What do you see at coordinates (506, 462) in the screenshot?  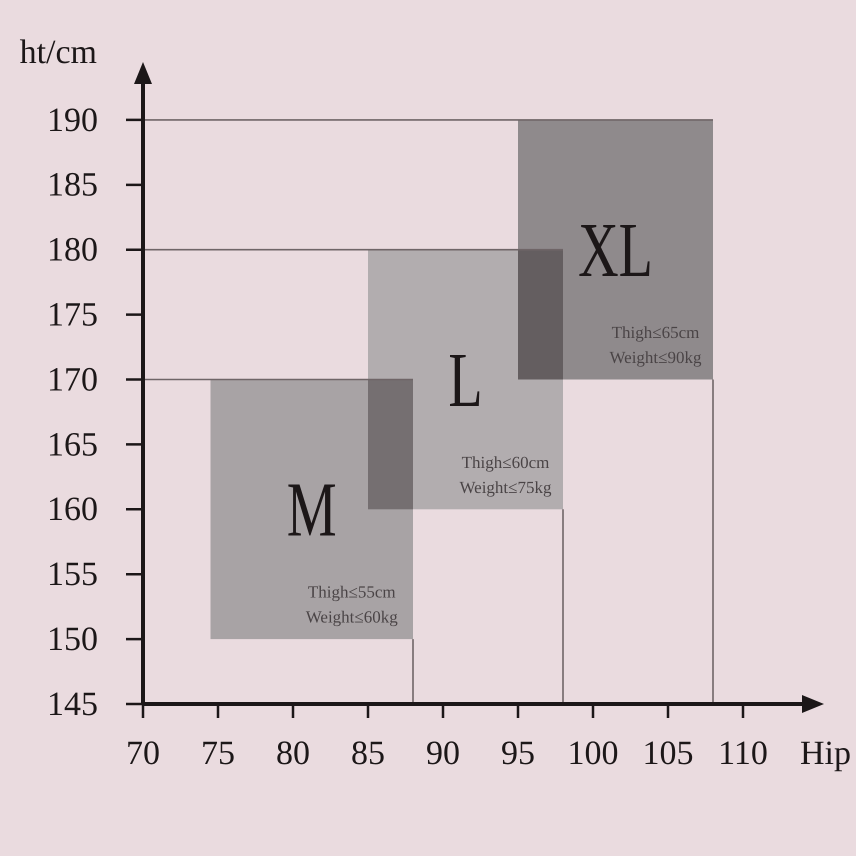 I see `annotation: Thigh≤60cm` at bounding box center [506, 462].